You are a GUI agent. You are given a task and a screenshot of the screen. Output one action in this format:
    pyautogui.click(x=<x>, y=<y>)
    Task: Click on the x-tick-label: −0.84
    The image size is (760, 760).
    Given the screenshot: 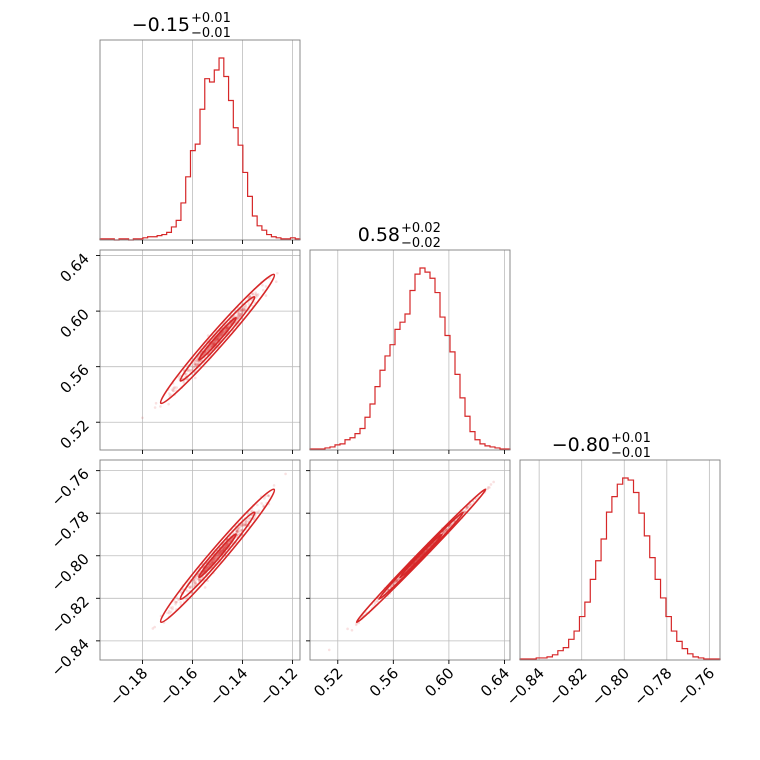 What is the action you would take?
    pyautogui.click(x=525, y=686)
    